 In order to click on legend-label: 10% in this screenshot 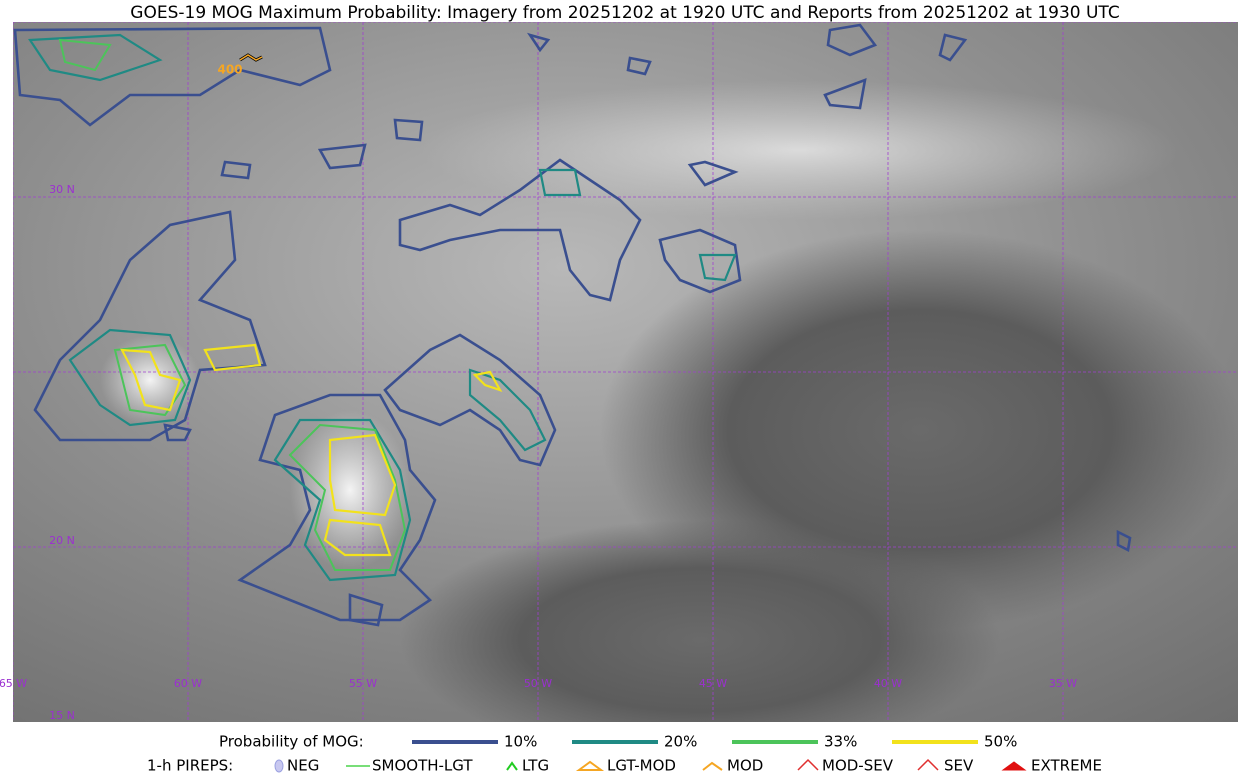, I will do `click(520, 742)`.